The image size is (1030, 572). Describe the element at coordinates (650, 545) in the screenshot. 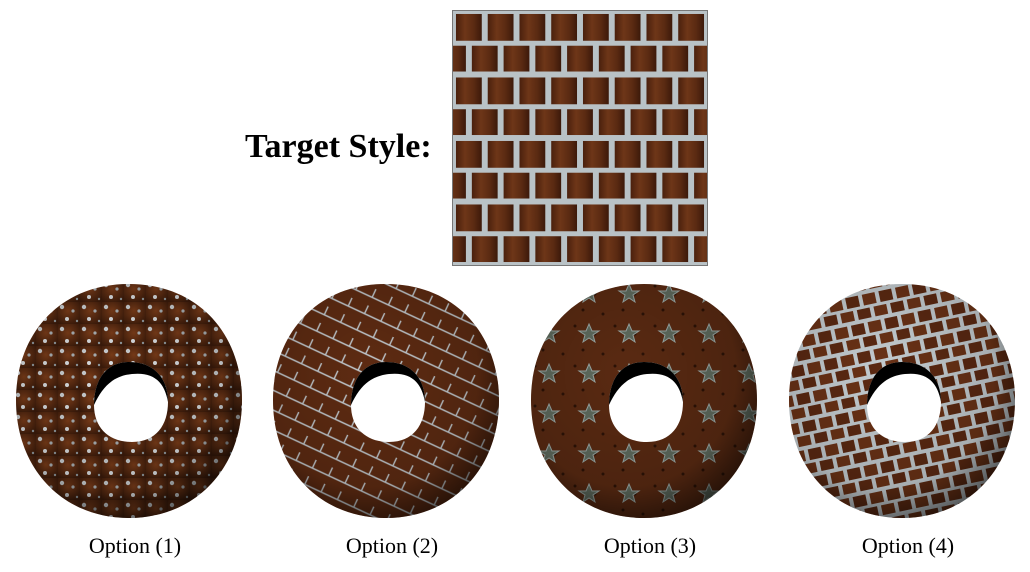

I see `option-3-label: Option (3)` at that location.